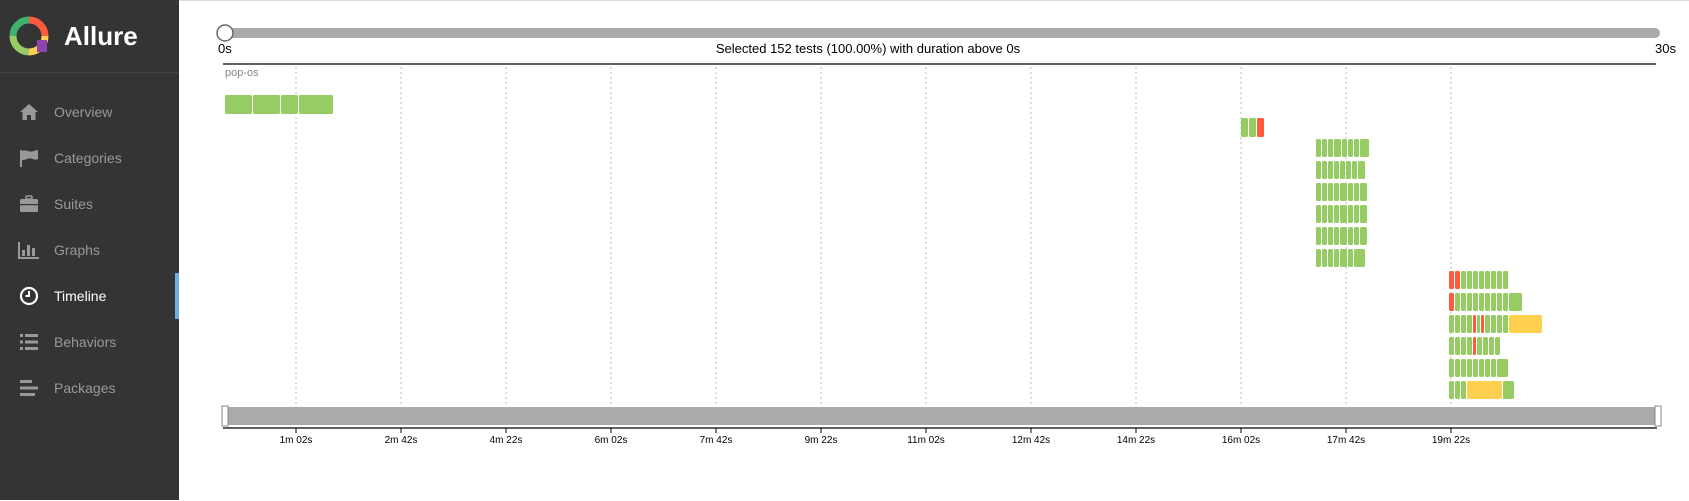  I want to click on brush-handle-right, so click(1658, 416).